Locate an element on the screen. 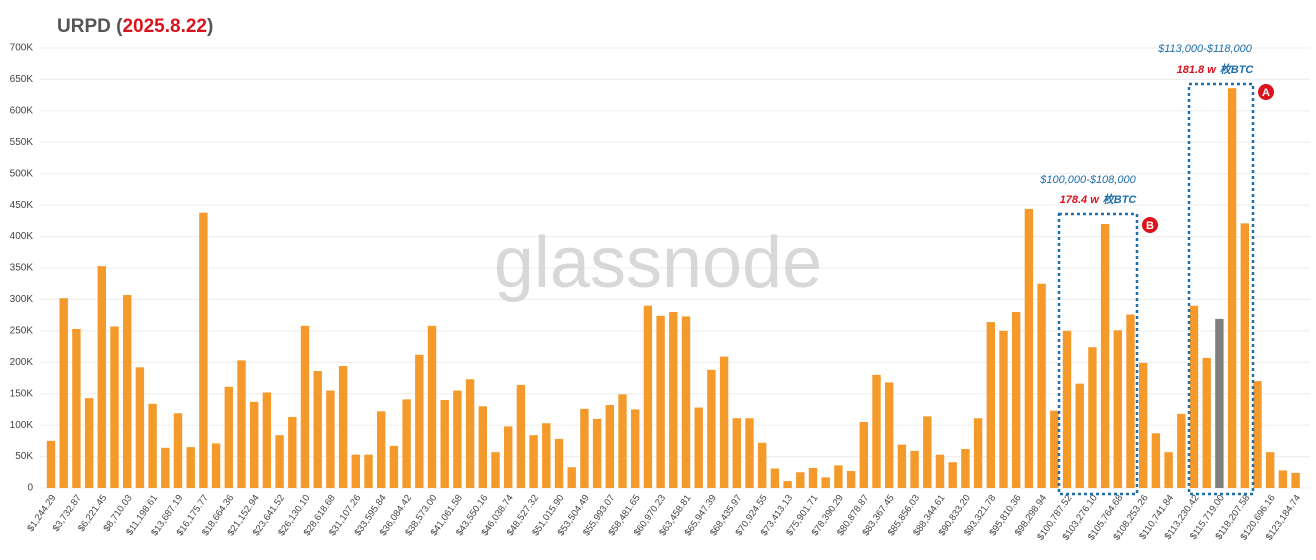 This screenshot has height=560, width=1316. annotation-amount: 178.4 w 枚BTC is located at coordinates (1099, 199).